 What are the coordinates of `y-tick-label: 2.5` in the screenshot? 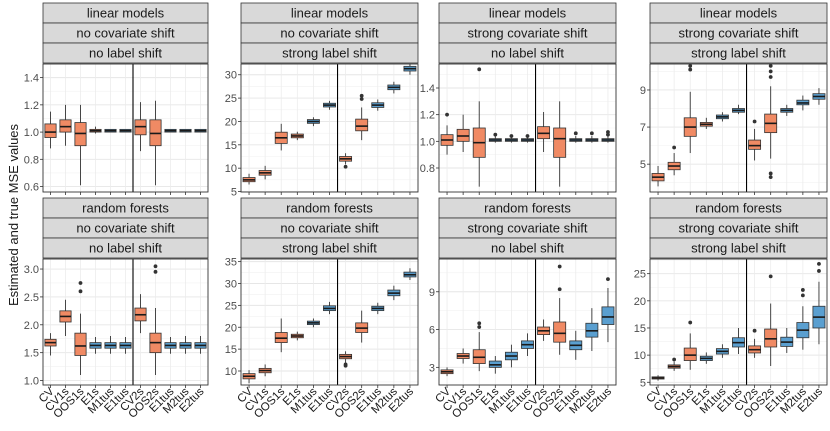 It's located at (31, 298).